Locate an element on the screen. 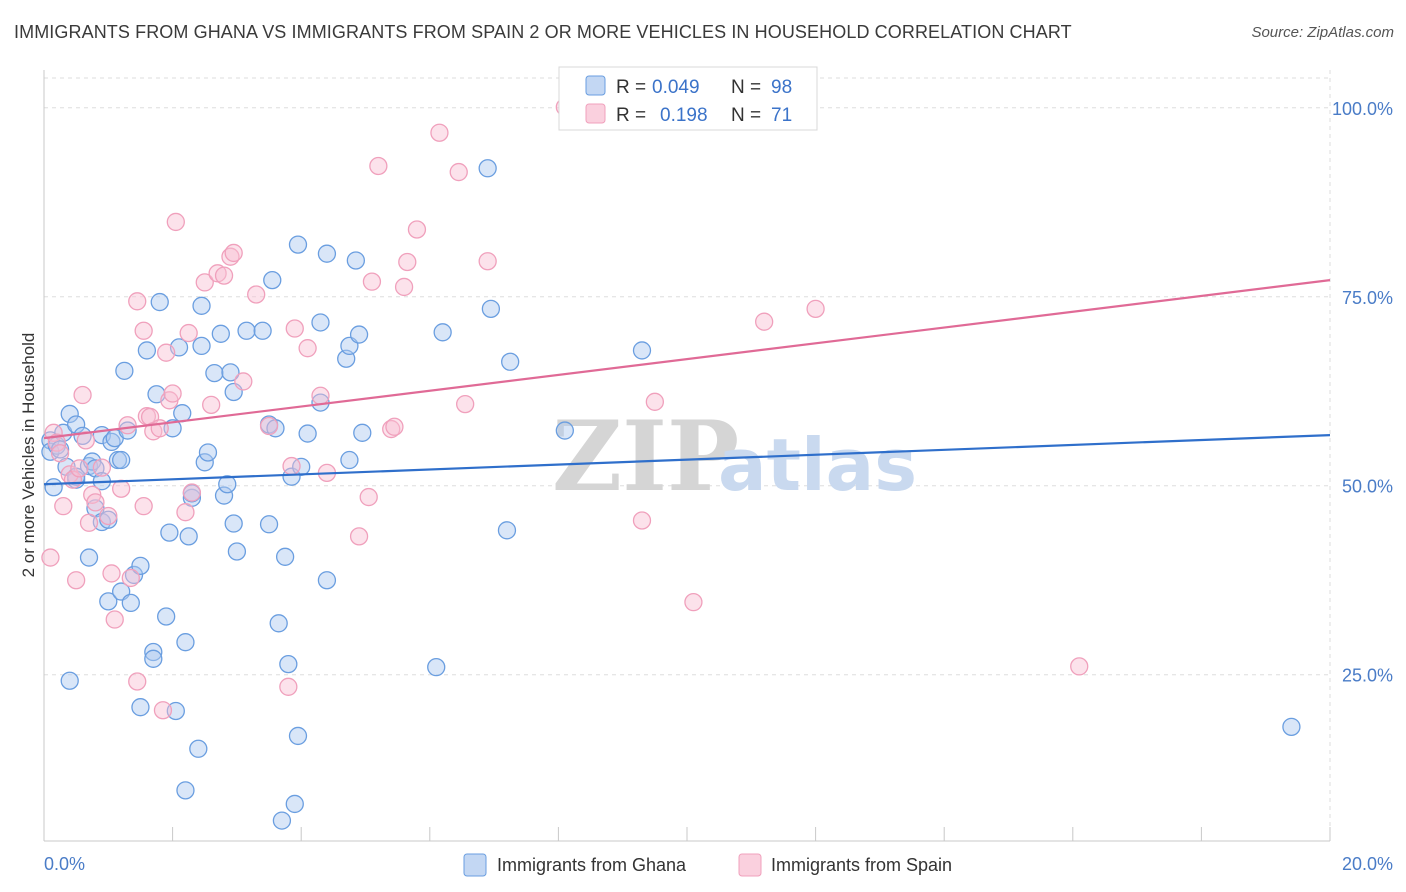  x-tick-label-0: 0.0% is located at coordinates (64, 864).